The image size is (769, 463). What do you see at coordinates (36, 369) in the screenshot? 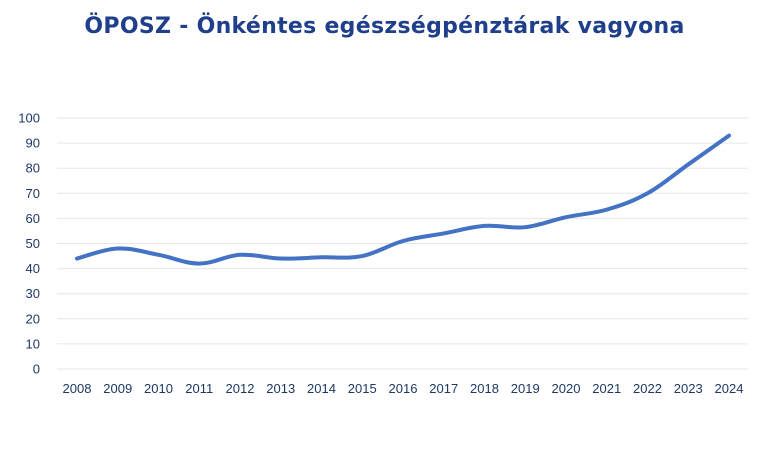
I see `y-tick-label: 0` at bounding box center [36, 369].